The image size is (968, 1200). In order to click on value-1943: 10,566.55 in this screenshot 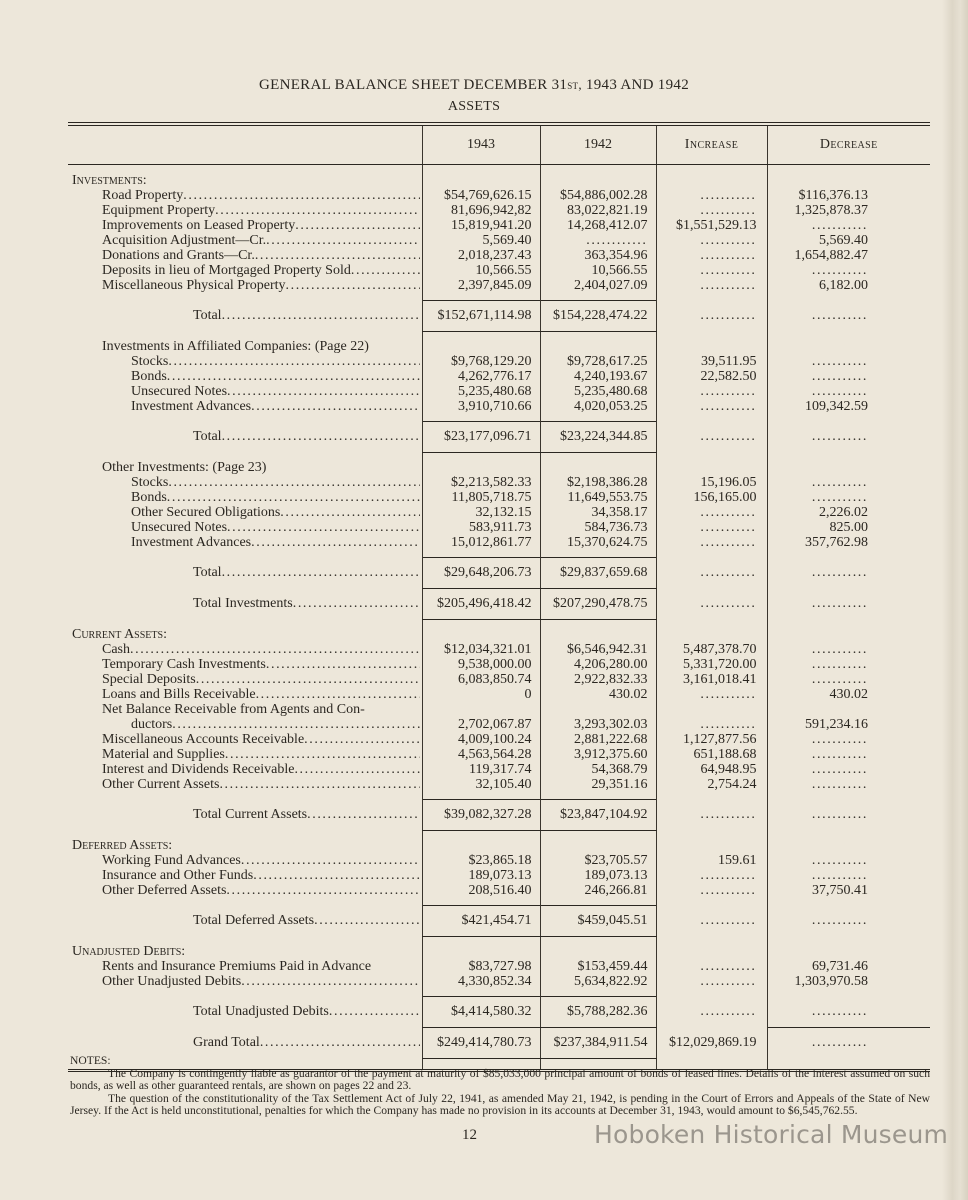, I will do `click(480, 270)`.